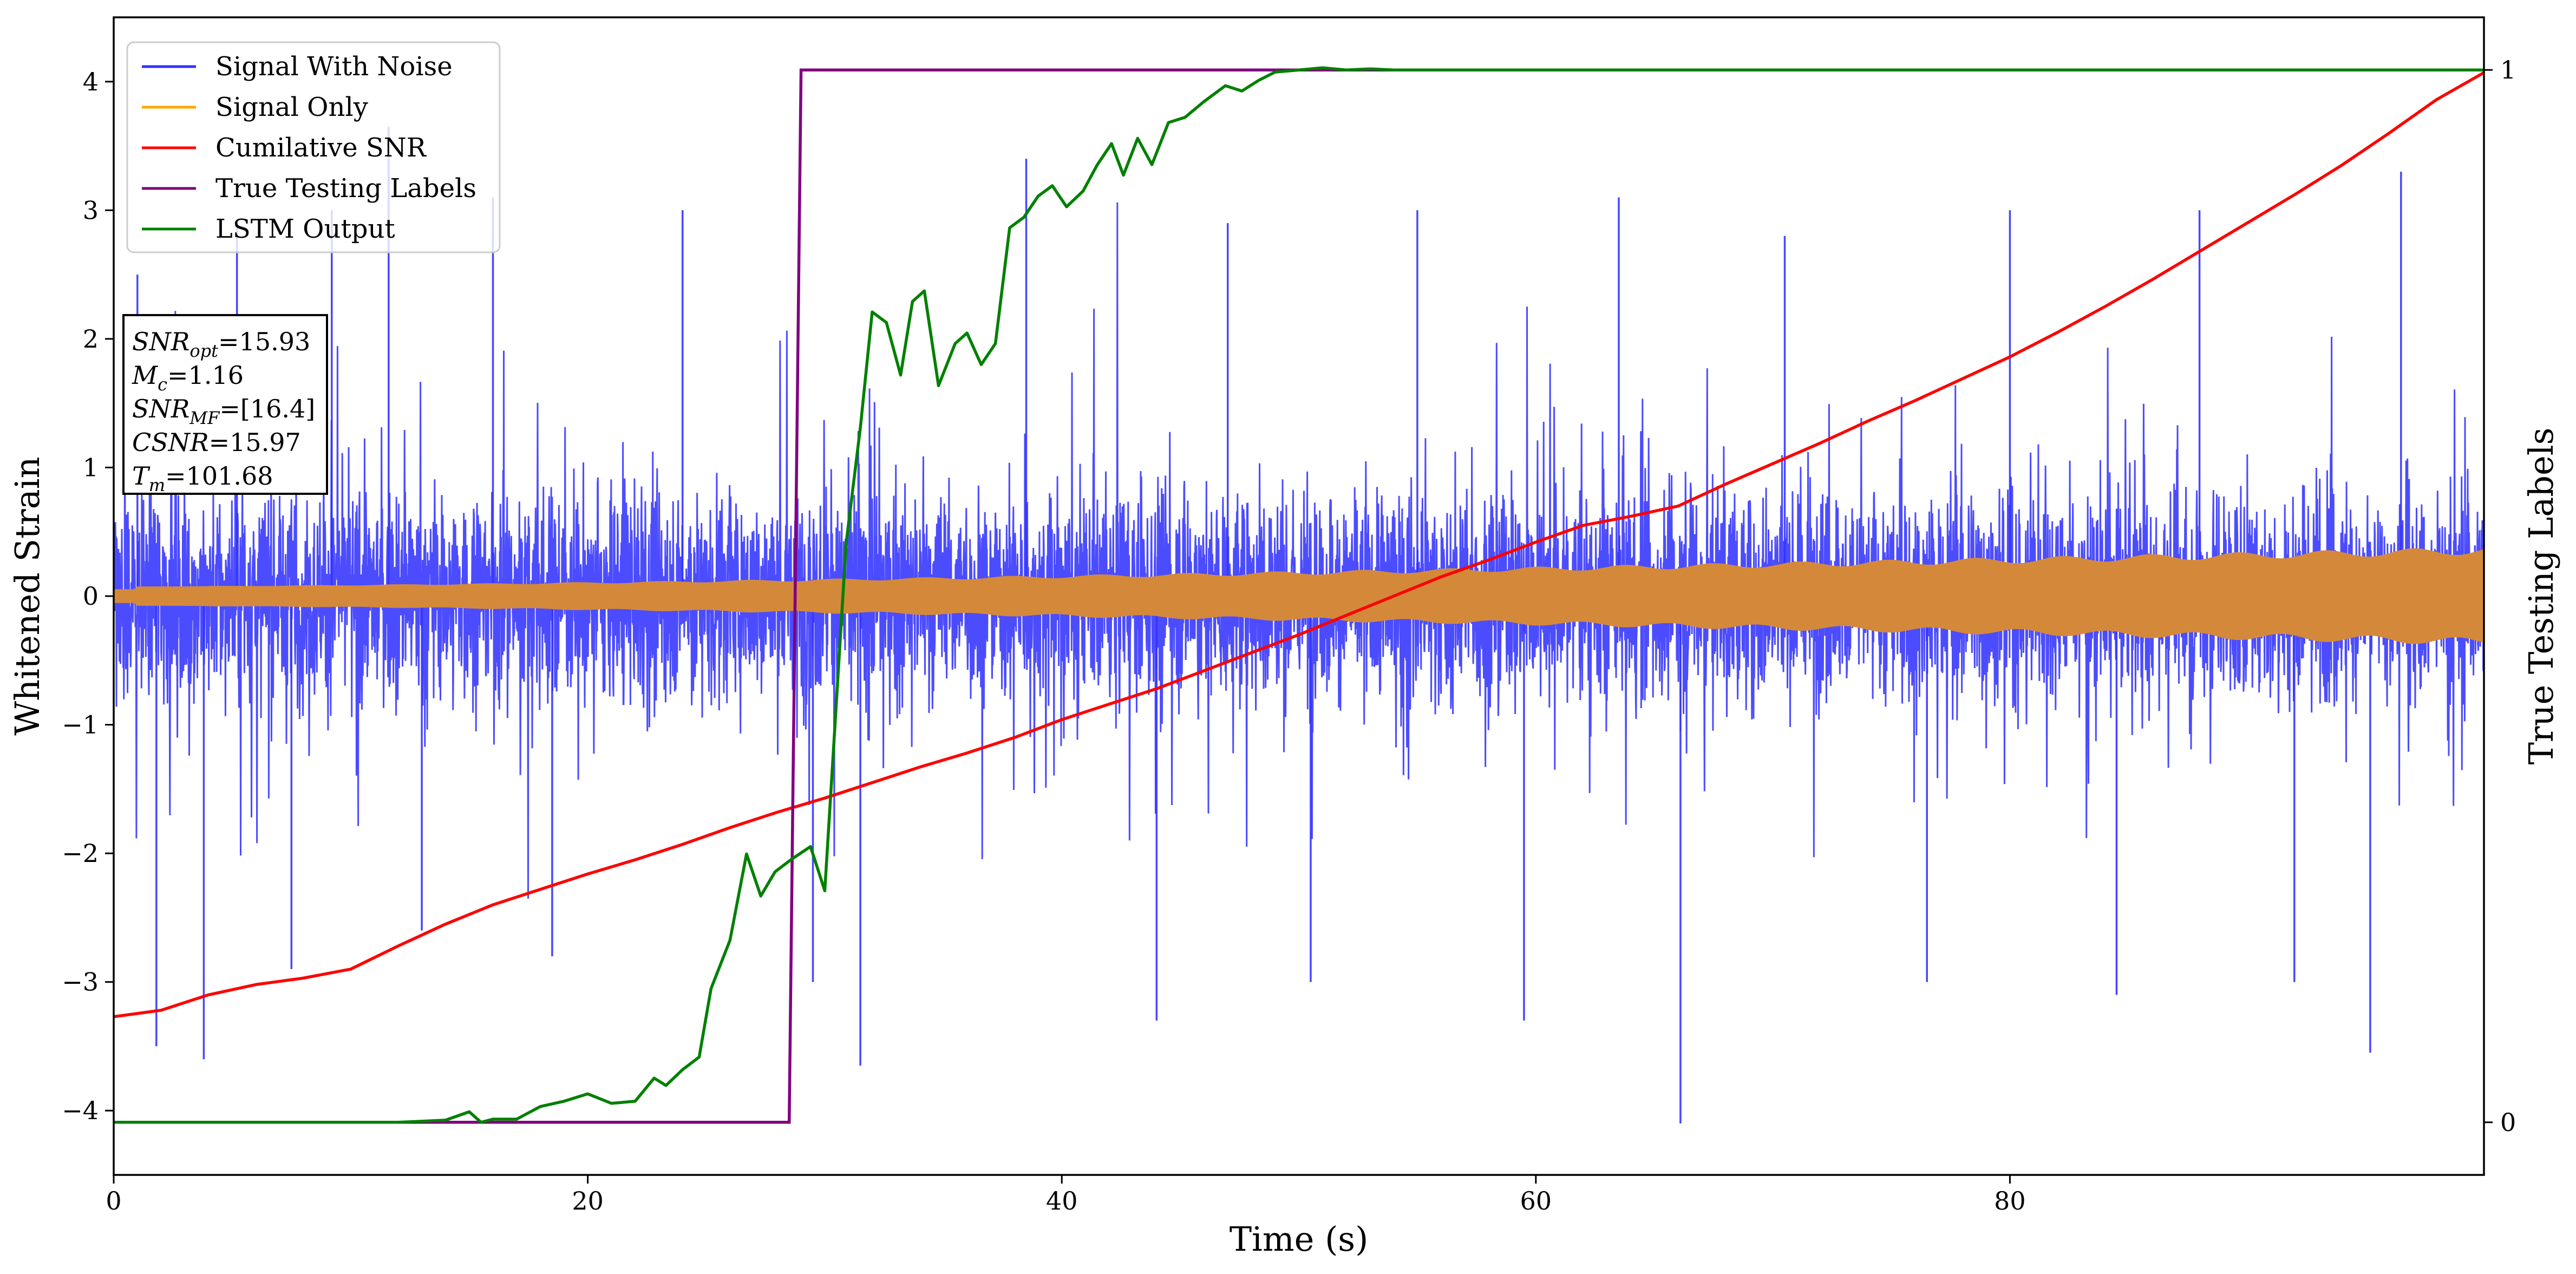  Describe the element at coordinates (1536, 1201) in the screenshot. I see `x-tick-label-60: 60` at that location.